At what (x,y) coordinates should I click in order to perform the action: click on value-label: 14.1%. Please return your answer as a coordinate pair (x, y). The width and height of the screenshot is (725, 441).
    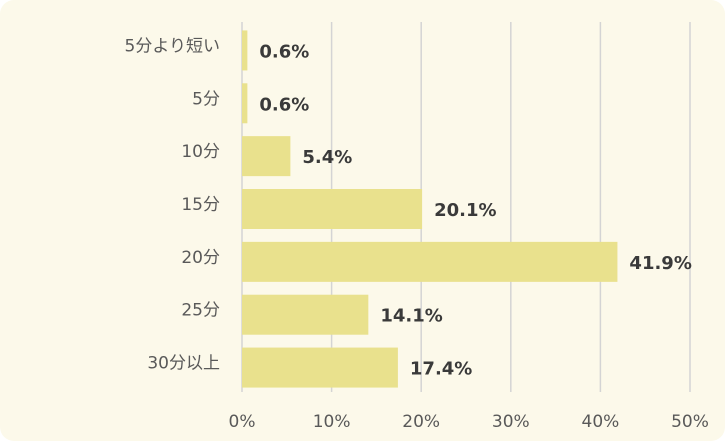
    Looking at the image, I should click on (411, 316).